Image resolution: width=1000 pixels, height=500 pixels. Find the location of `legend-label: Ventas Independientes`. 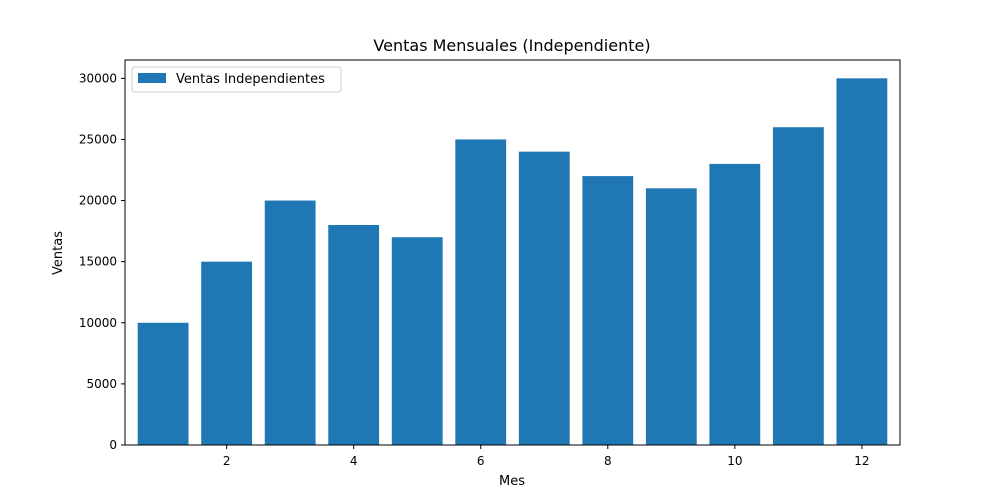

legend-label: Ventas Independientes is located at coordinates (250, 79).